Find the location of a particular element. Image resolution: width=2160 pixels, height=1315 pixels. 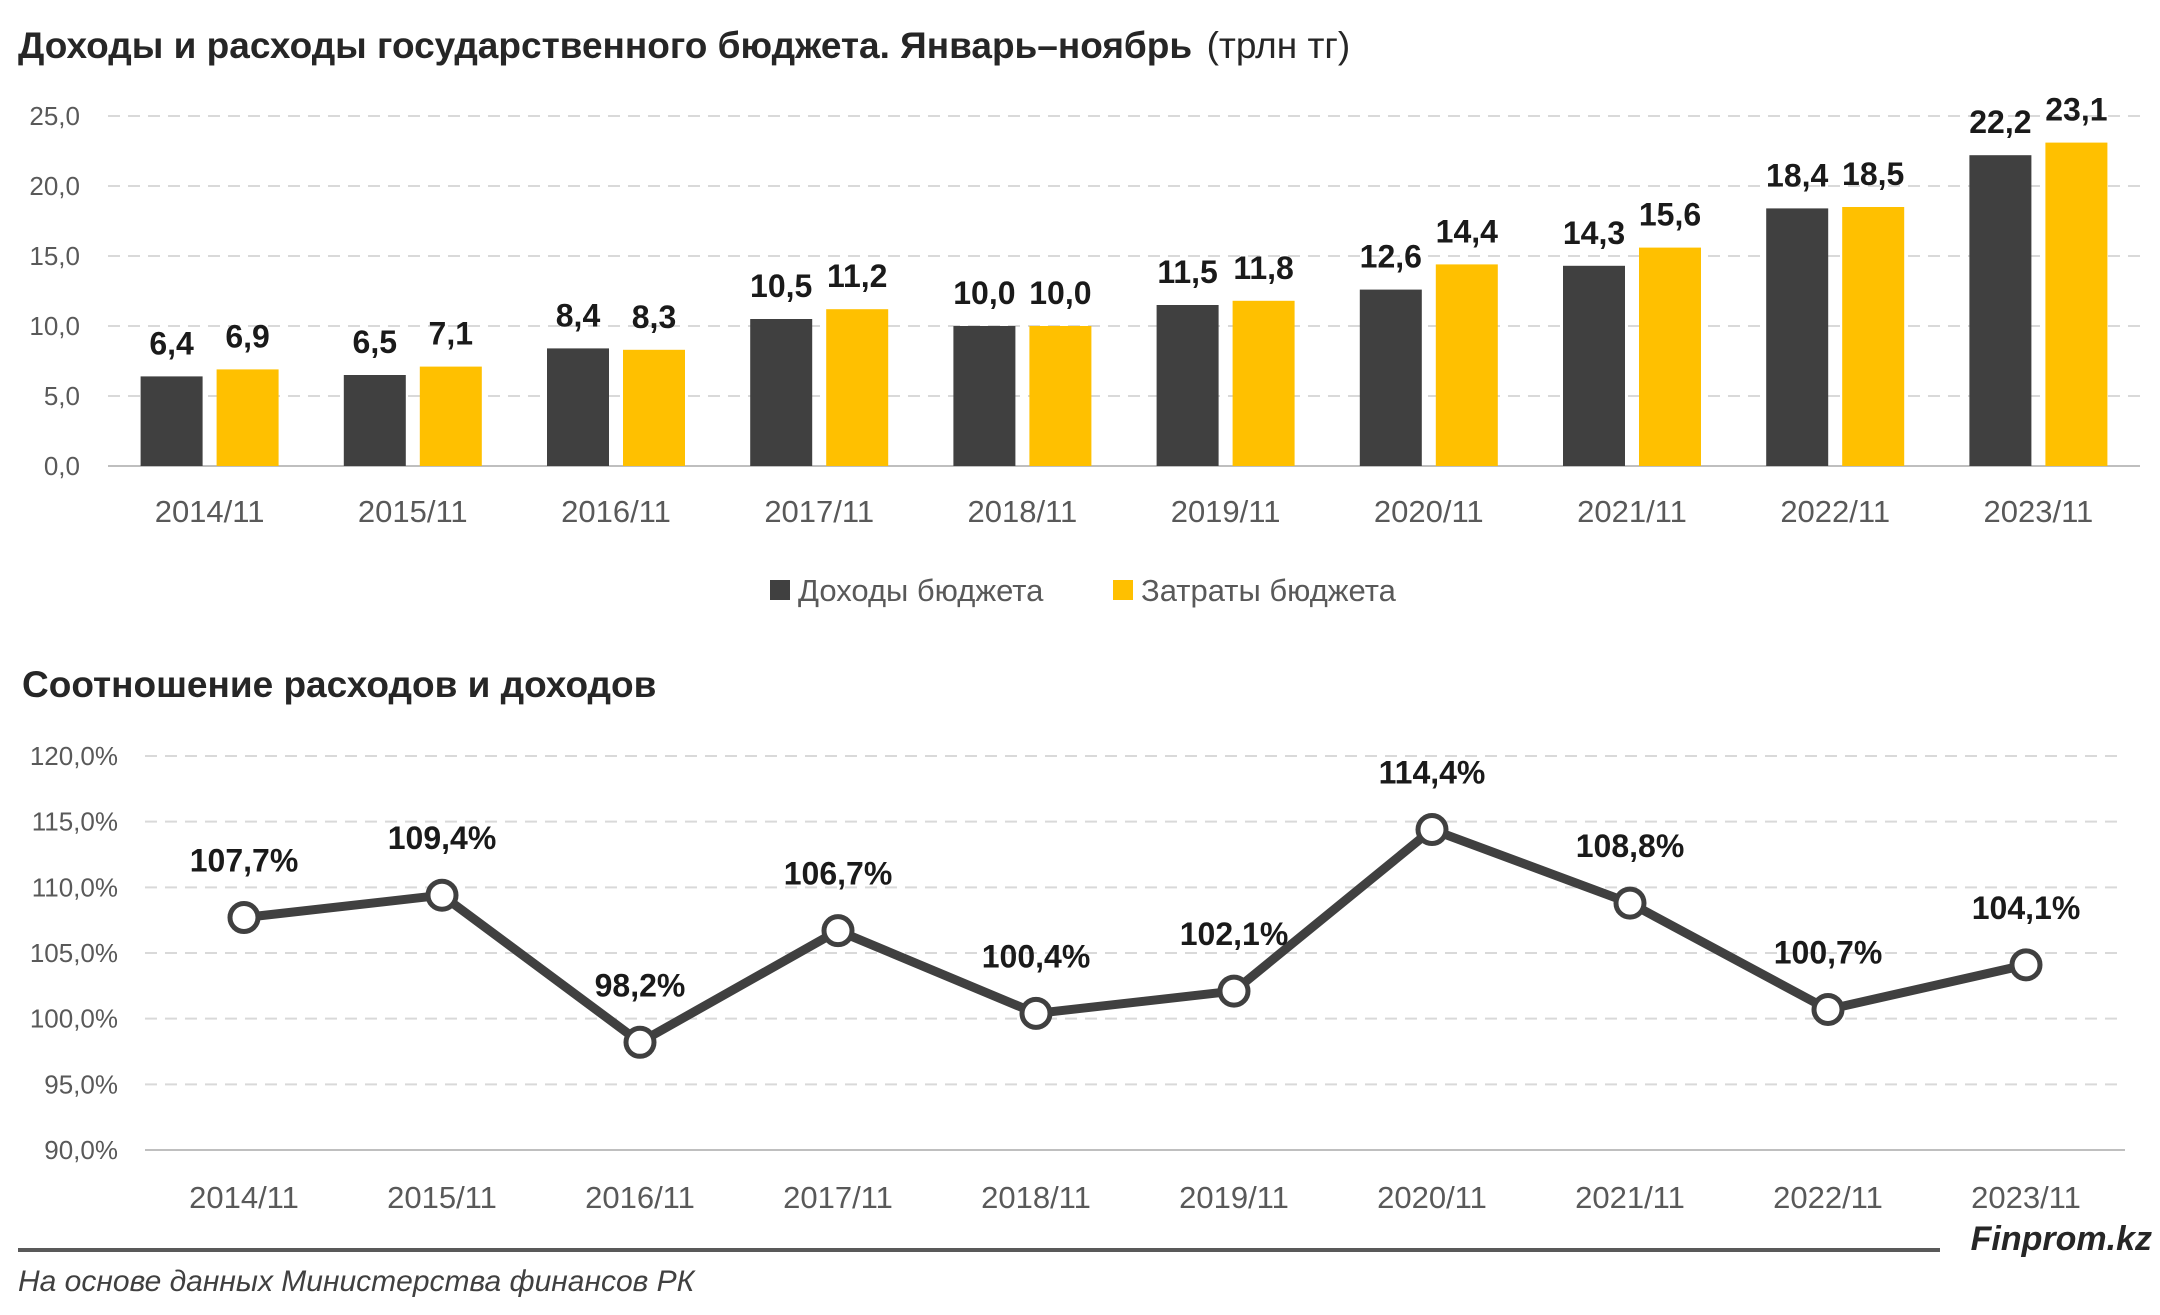

bar-y-tick-label: 20,0 is located at coordinates (54, 186).